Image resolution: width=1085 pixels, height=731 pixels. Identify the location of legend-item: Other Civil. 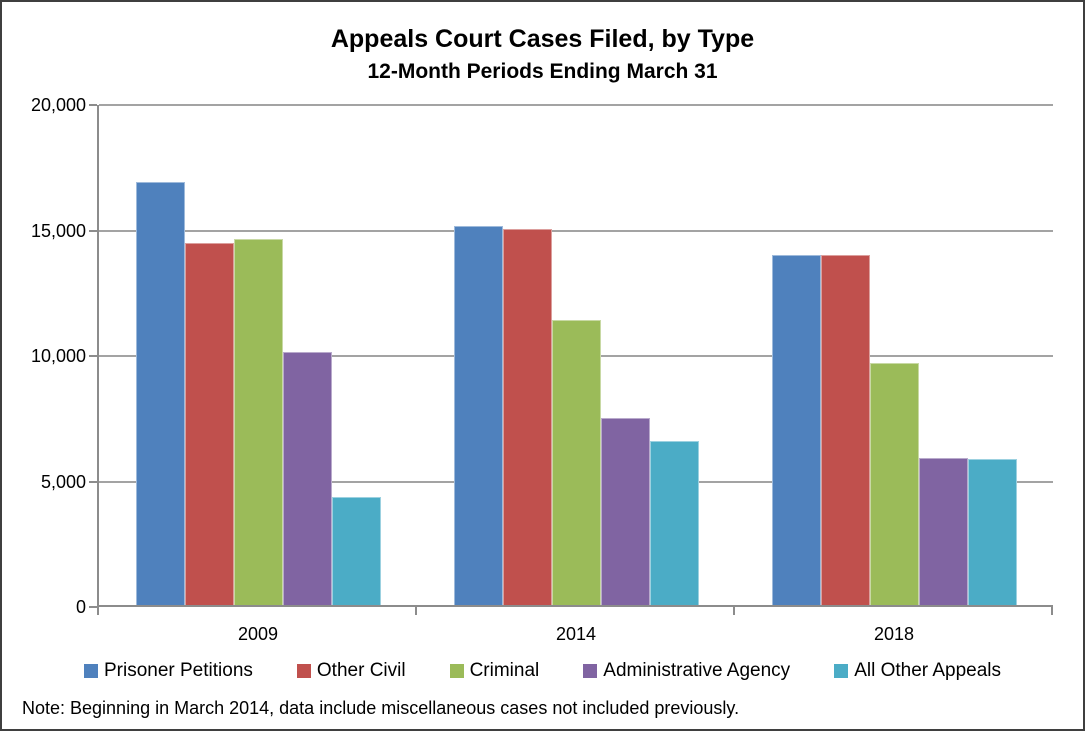
(351, 671).